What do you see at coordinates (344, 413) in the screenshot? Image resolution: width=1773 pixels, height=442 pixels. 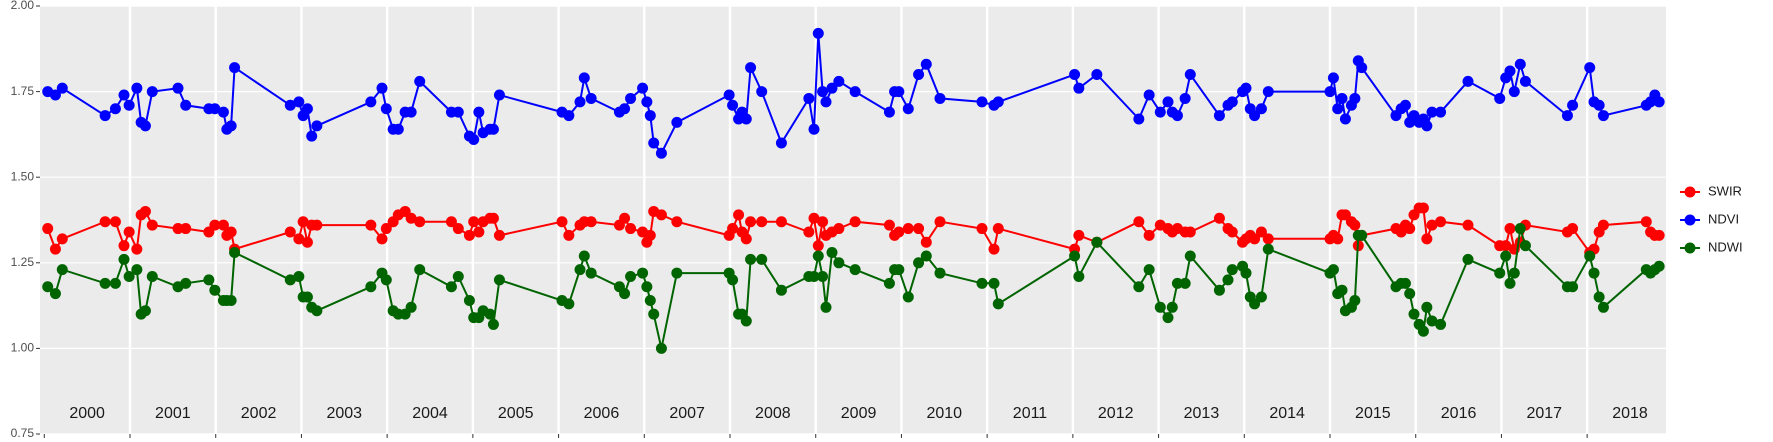 I see `x-tick-label: 2003` at bounding box center [344, 413].